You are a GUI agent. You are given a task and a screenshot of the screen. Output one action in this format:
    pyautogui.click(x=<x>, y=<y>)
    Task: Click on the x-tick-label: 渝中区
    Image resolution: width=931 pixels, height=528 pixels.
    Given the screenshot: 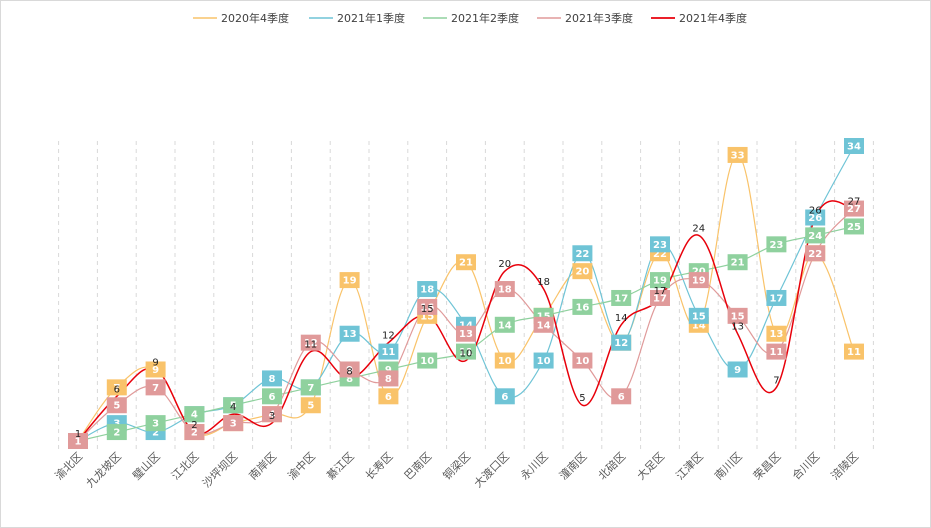 What is the action you would take?
    pyautogui.click(x=301, y=465)
    